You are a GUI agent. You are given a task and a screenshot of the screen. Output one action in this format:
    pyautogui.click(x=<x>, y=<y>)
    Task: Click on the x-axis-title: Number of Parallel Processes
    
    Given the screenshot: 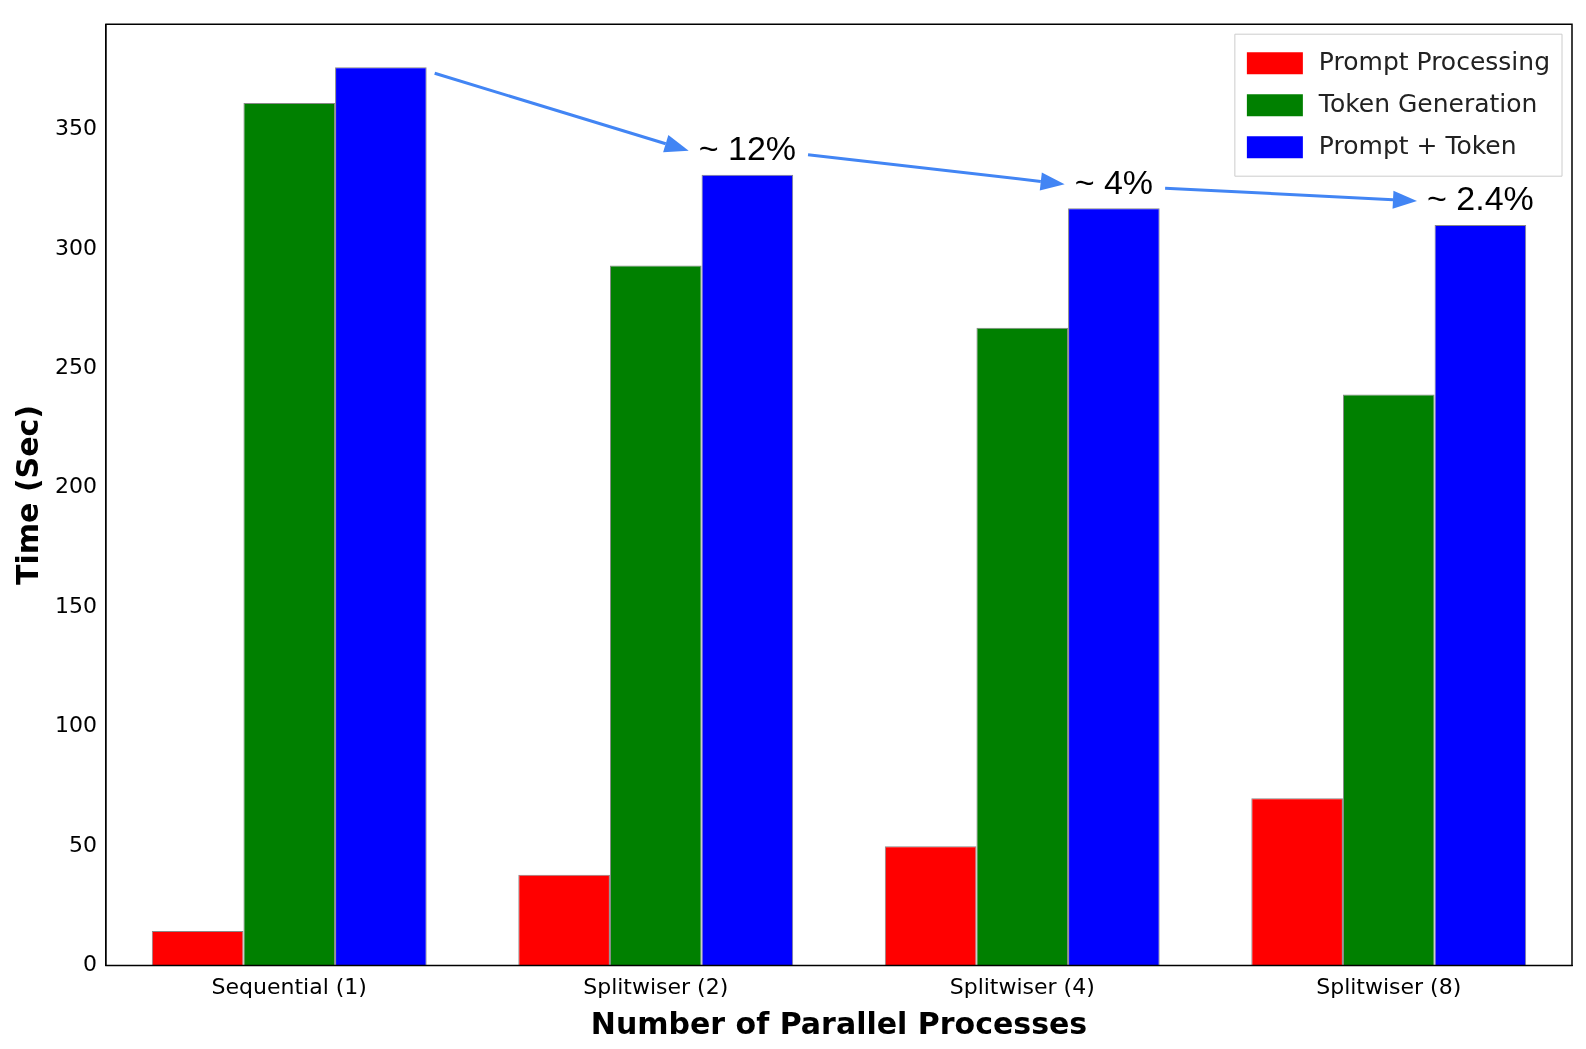 What is the action you would take?
    pyautogui.click(x=839, y=1023)
    